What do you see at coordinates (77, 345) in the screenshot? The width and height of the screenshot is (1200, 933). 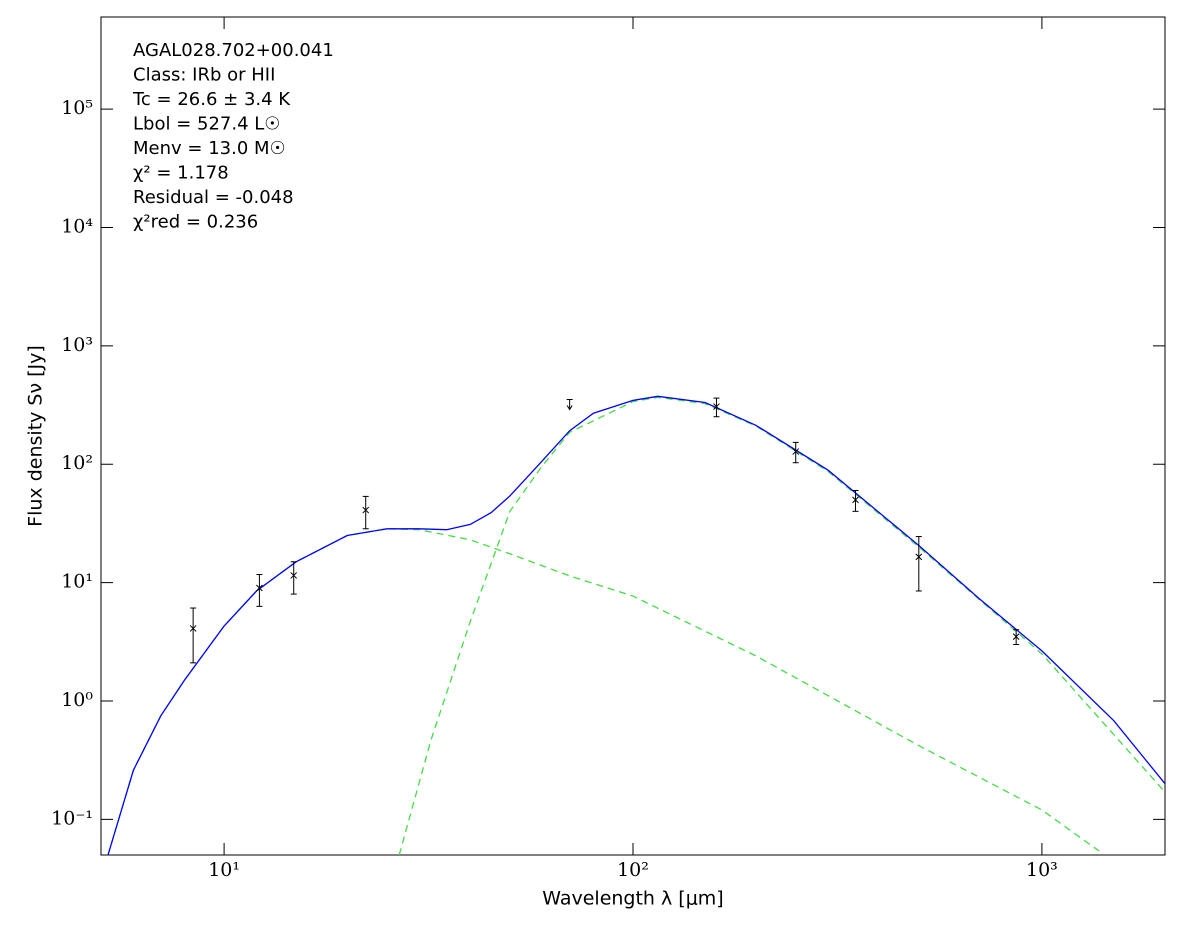 I see `y-tick-label: 10³` at bounding box center [77, 345].